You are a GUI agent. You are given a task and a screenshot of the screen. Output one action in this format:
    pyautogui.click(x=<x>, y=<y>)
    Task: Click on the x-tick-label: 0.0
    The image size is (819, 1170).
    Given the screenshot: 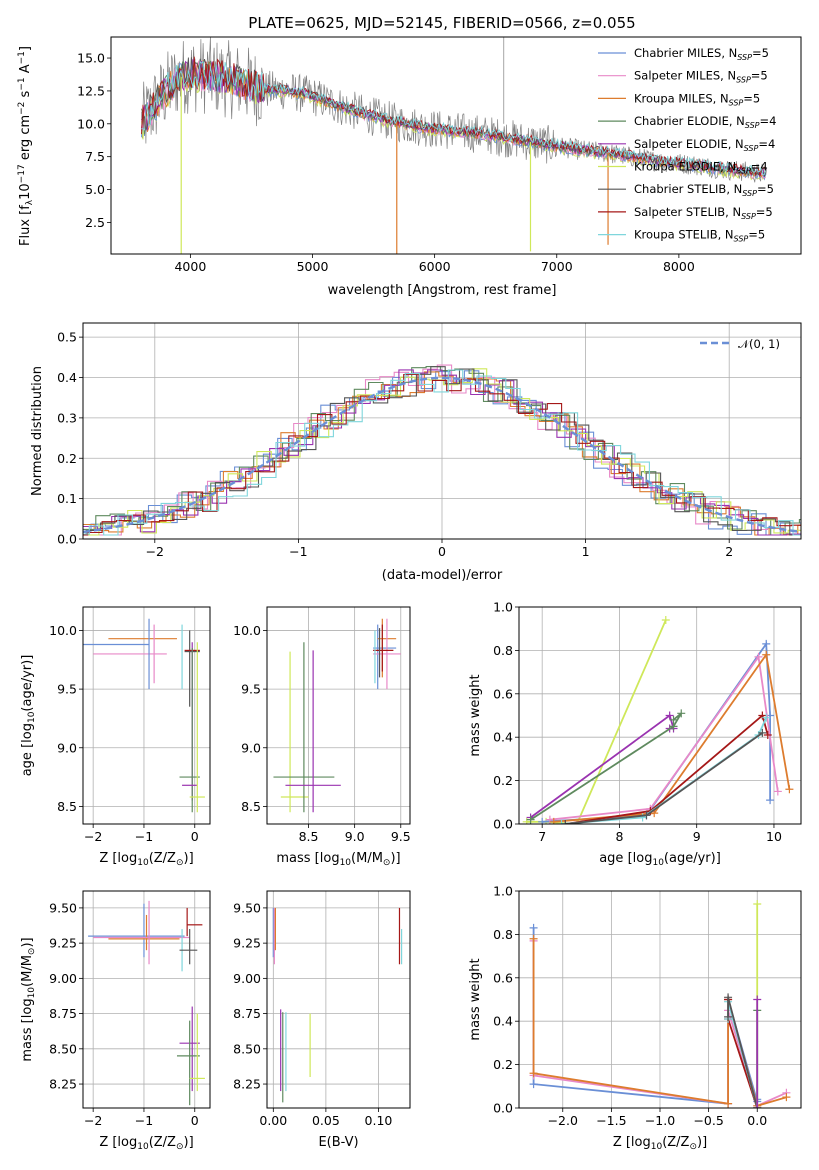 What is the action you would take?
    pyautogui.click(x=757, y=1120)
    